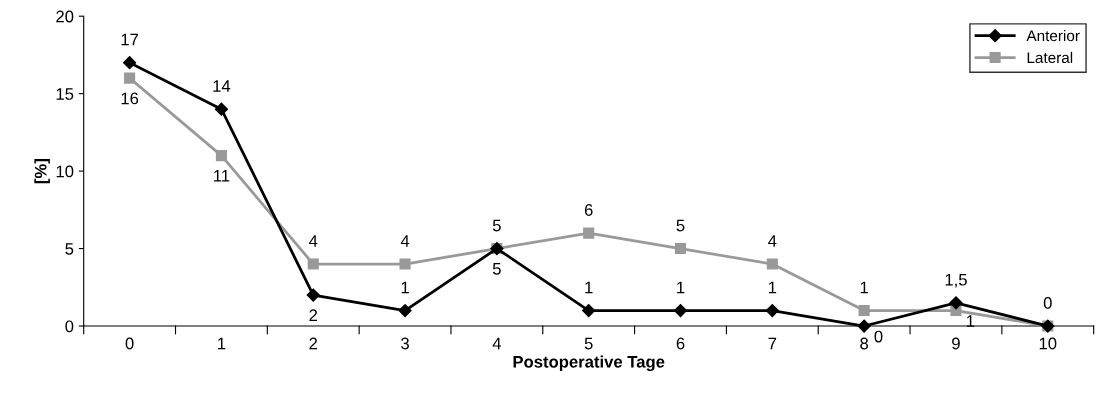  What do you see at coordinates (1048, 343) in the screenshot?
I see `x-tick-label: 10` at bounding box center [1048, 343].